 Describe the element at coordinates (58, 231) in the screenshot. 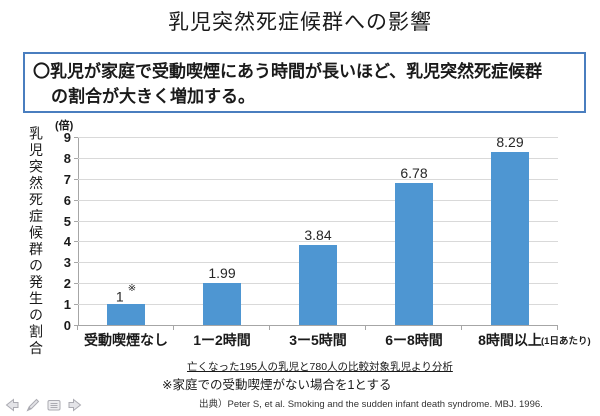

I see `y-axis-tick-labels: 0 1 2 3 4 5 6 7 8 9` at that location.